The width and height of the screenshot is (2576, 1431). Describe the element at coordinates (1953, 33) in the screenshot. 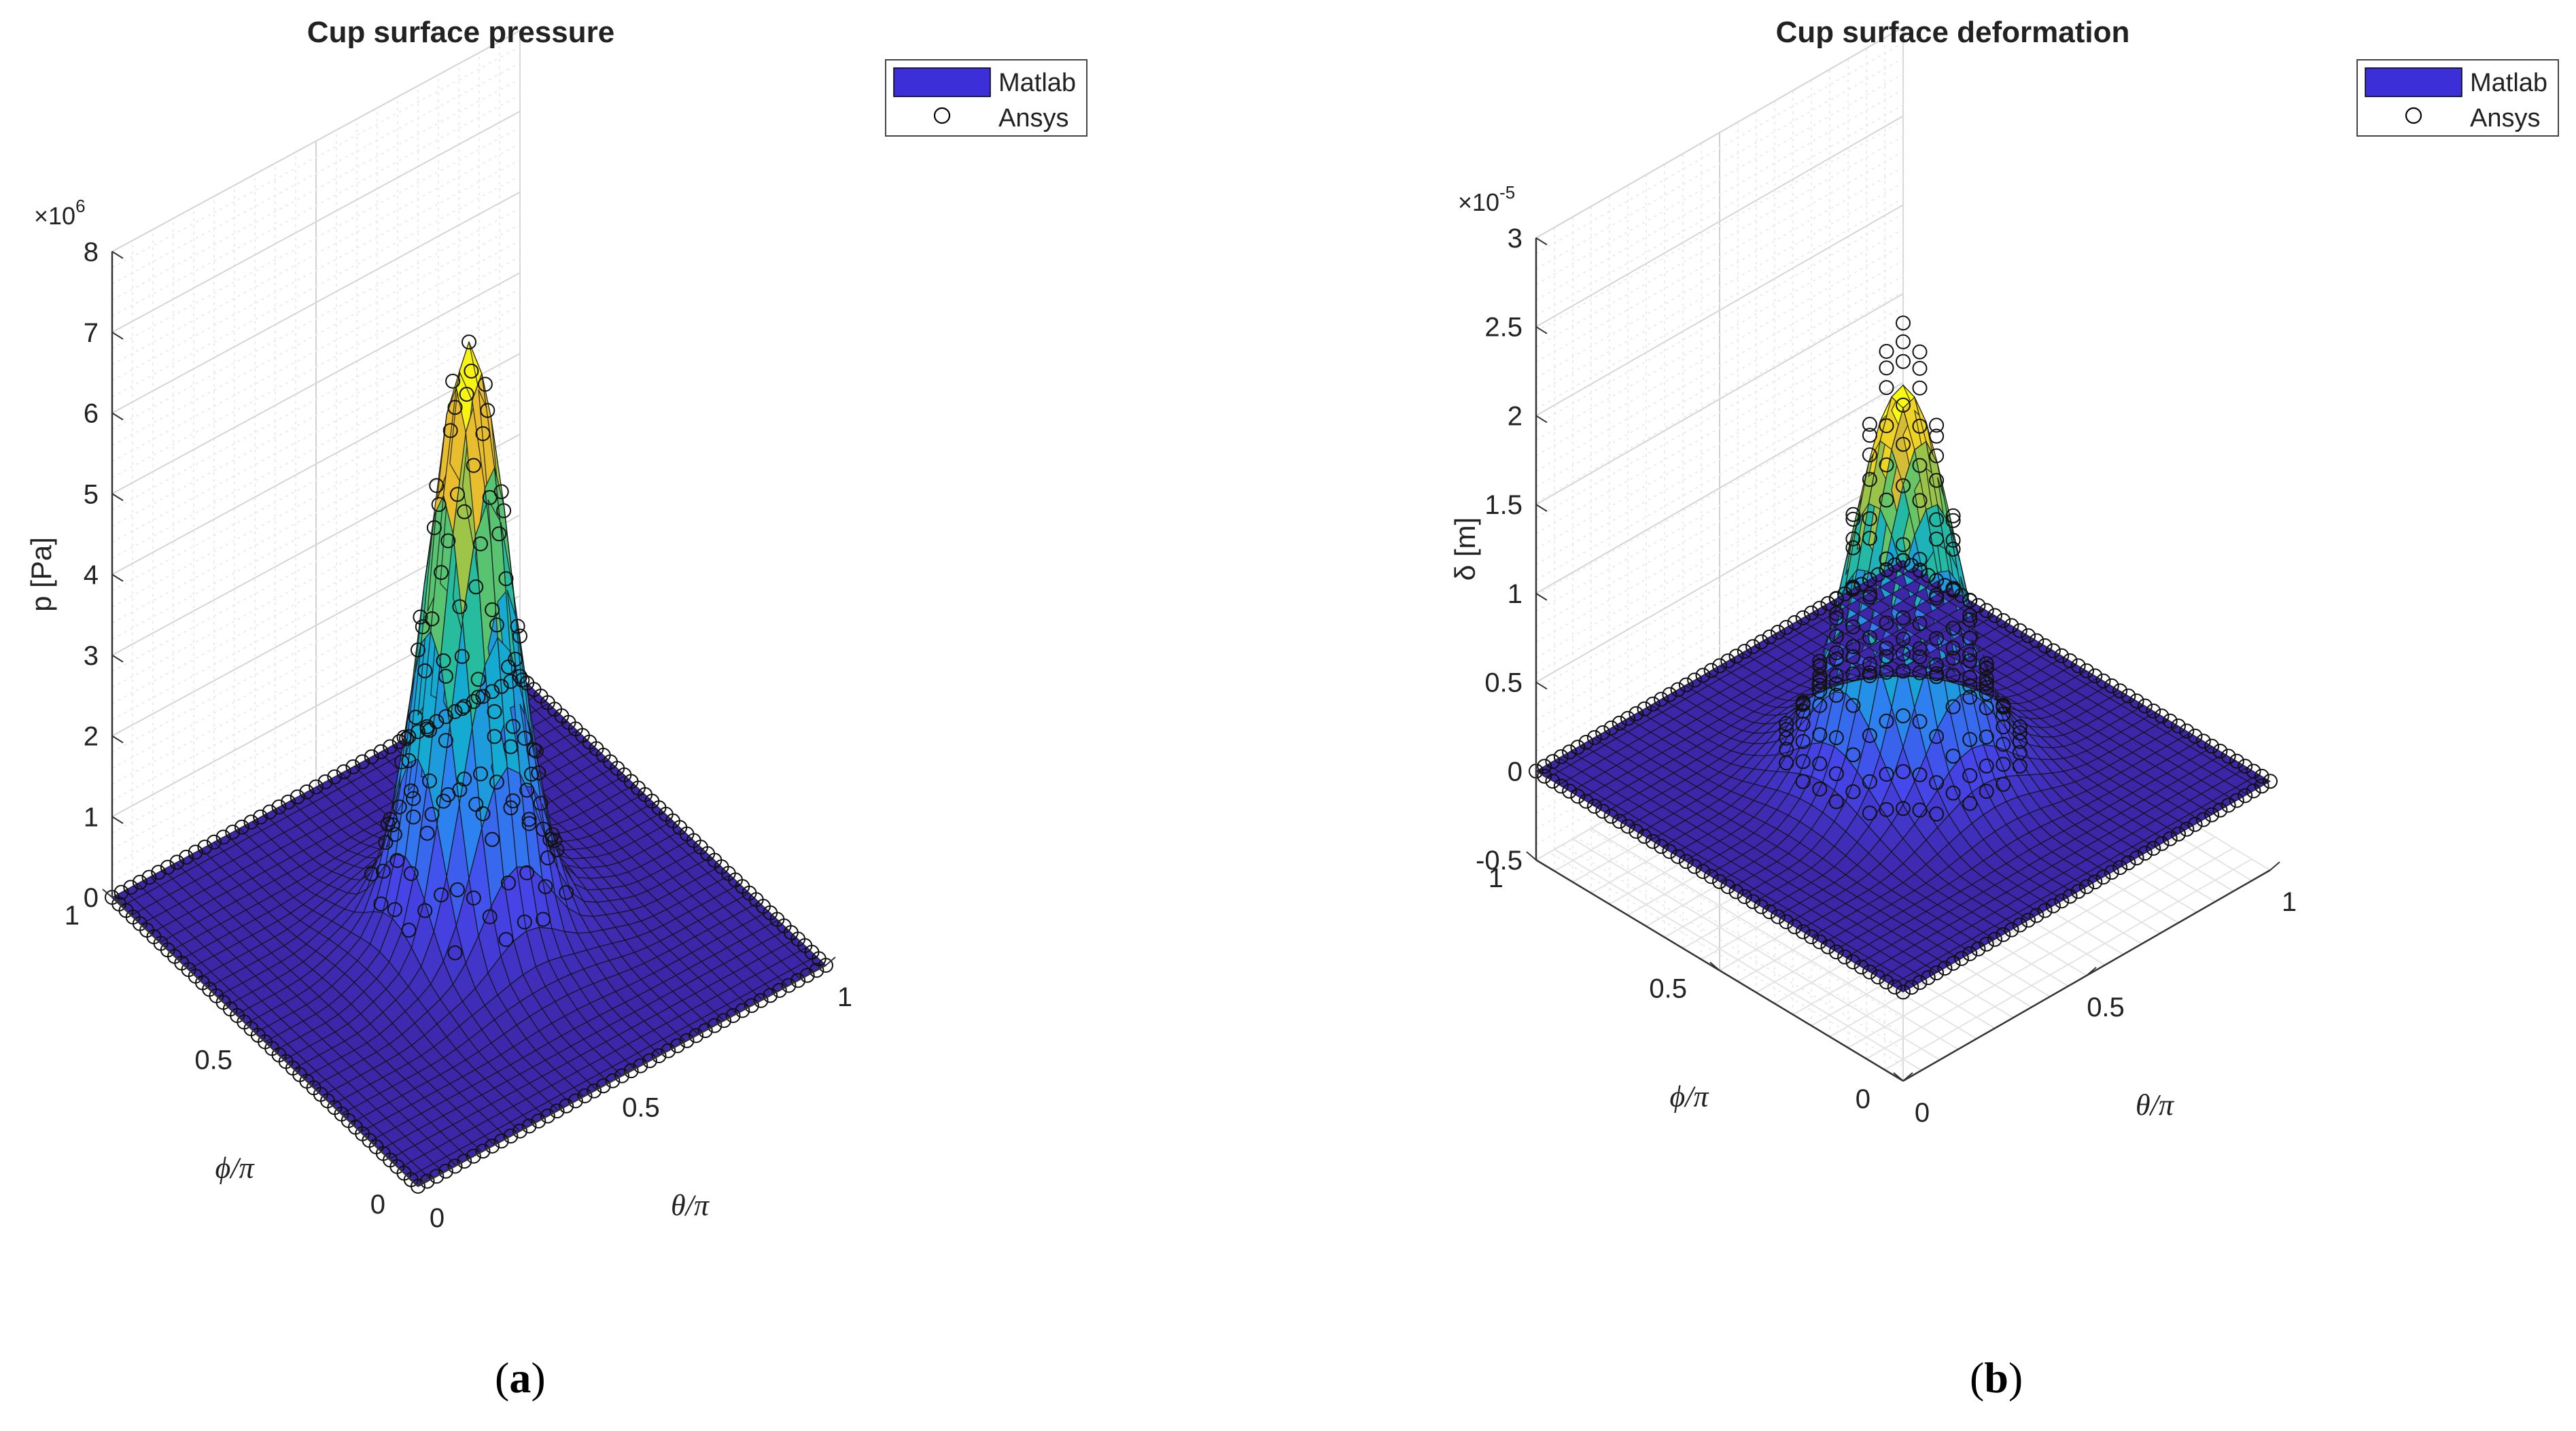

I see `chart-title: Cup surface deformation` at that location.